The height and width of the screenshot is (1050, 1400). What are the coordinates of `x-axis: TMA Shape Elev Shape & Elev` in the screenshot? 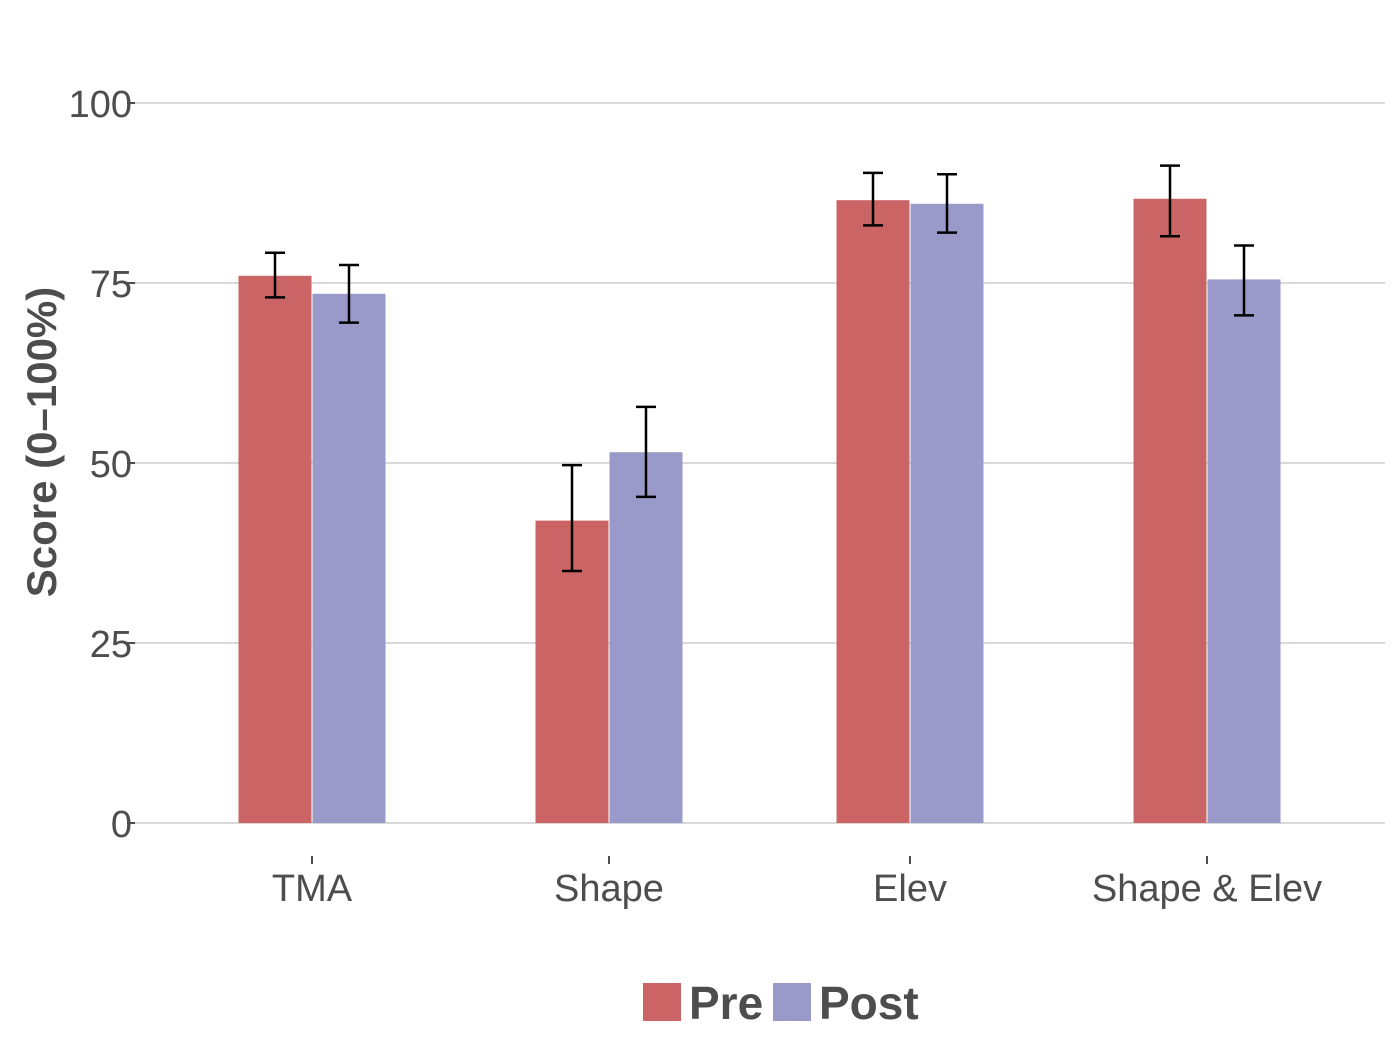 It's located at (797, 883).